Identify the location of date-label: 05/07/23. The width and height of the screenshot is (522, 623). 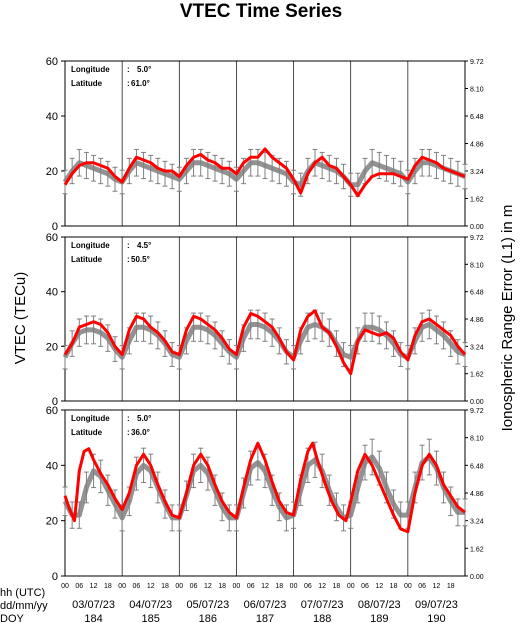
(207, 605).